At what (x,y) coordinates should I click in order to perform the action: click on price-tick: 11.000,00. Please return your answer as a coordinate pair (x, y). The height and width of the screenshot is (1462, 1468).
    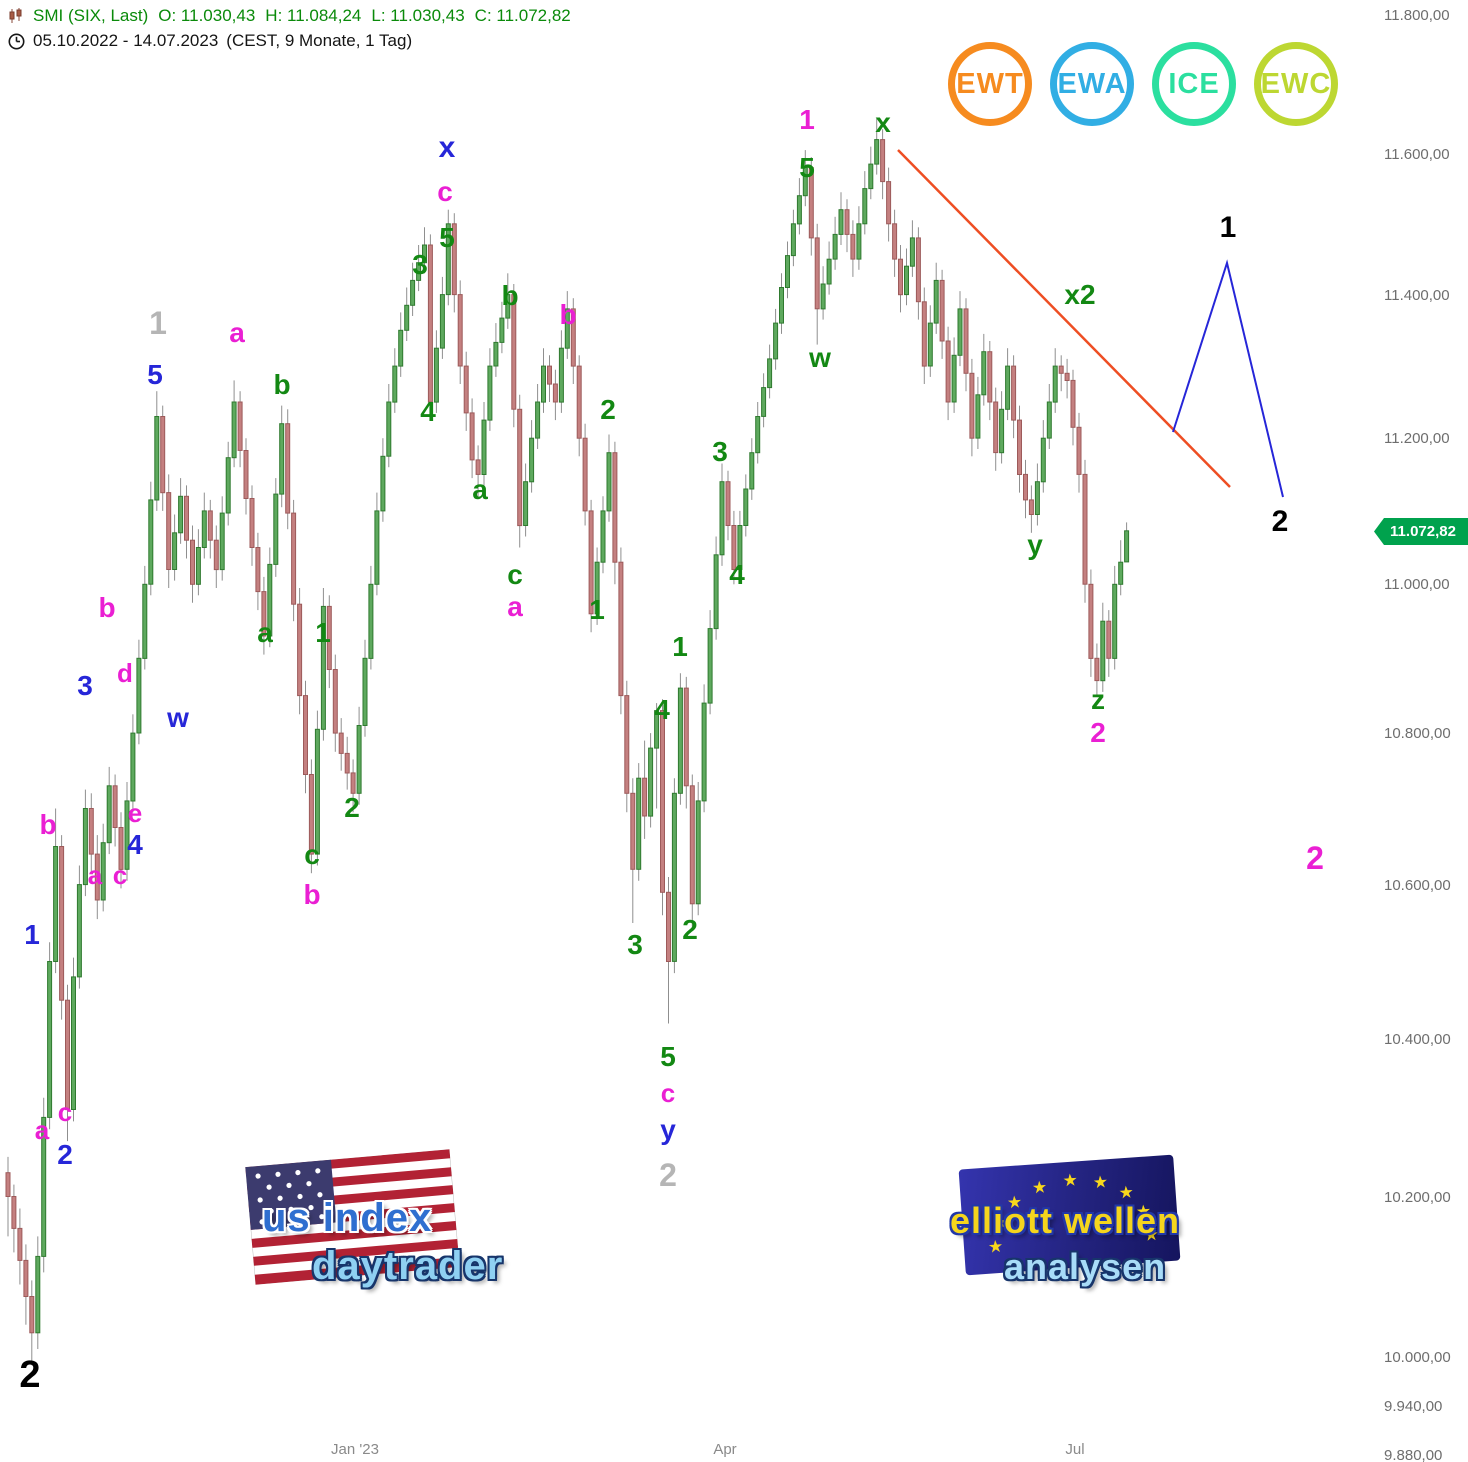
    Looking at the image, I should click on (1417, 584).